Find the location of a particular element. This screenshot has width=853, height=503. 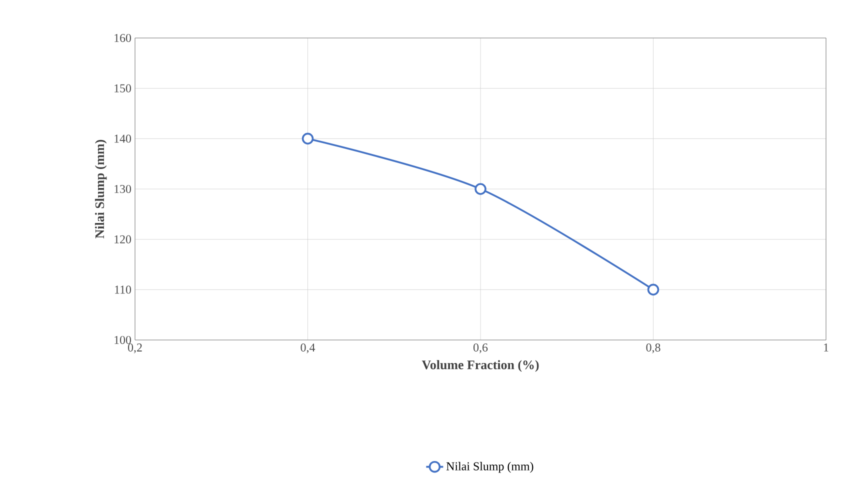

y-tick-label: 120 is located at coordinates (123, 239).